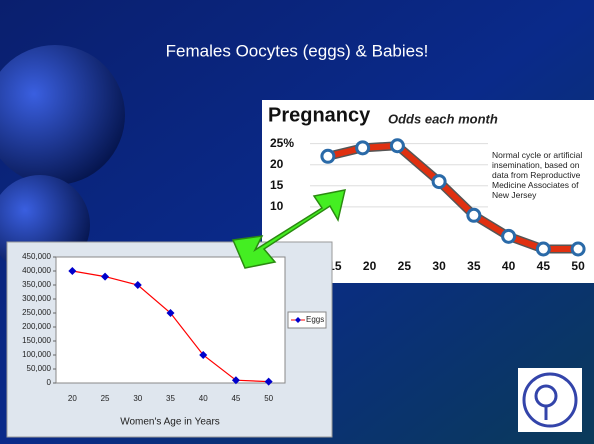  What do you see at coordinates (170, 320) in the screenshot?
I see `plot-area` at bounding box center [170, 320].